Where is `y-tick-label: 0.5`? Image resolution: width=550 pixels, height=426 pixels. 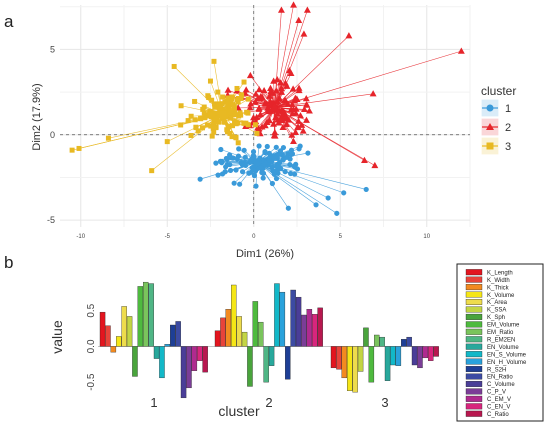
y-tick-label: 0.5 is located at coordinates (91, 310).